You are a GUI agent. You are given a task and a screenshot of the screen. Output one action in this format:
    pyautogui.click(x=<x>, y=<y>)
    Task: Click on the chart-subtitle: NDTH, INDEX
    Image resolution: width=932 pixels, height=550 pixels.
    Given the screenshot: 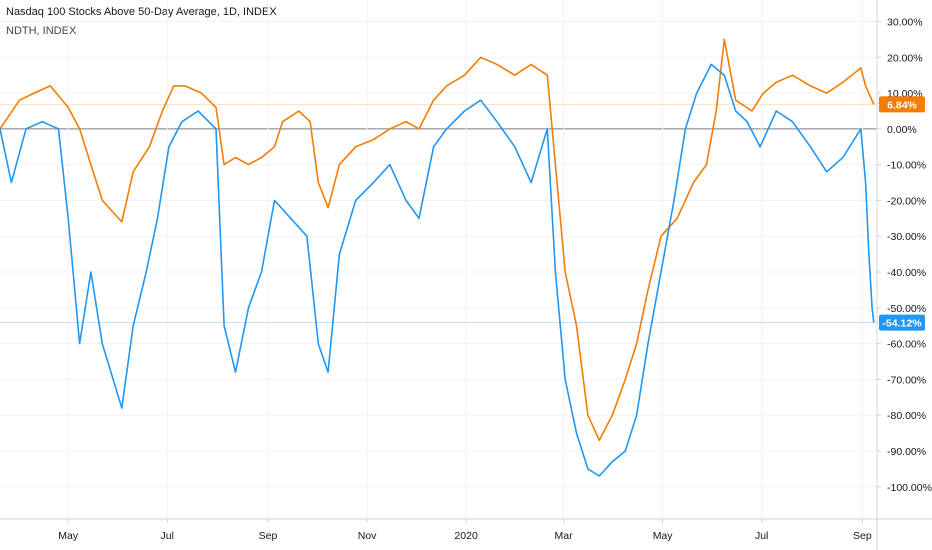 What is the action you would take?
    pyautogui.click(x=41, y=31)
    